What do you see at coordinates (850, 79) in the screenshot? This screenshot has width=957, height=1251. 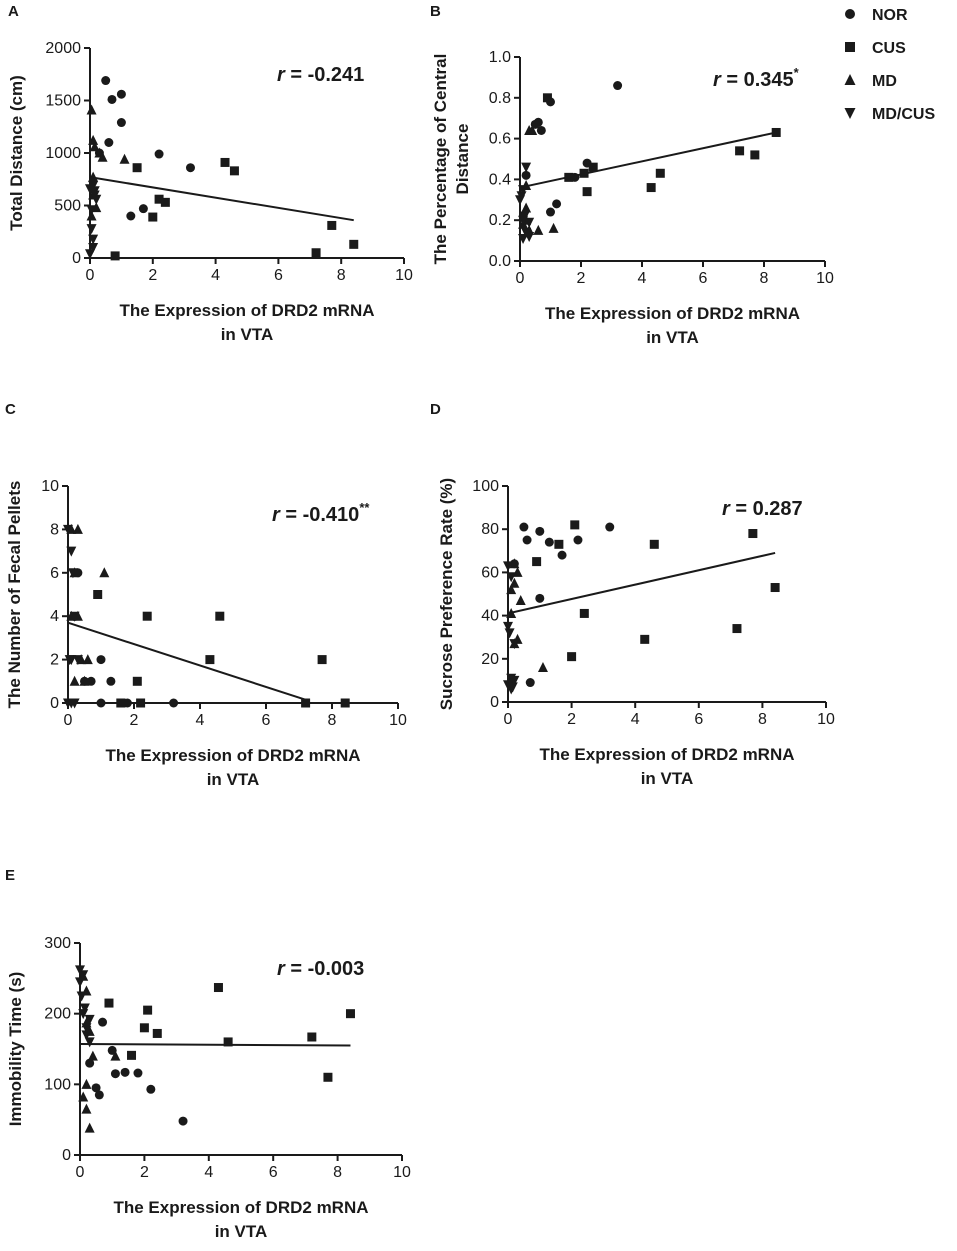 I see `legend-marker-md` at bounding box center [850, 79].